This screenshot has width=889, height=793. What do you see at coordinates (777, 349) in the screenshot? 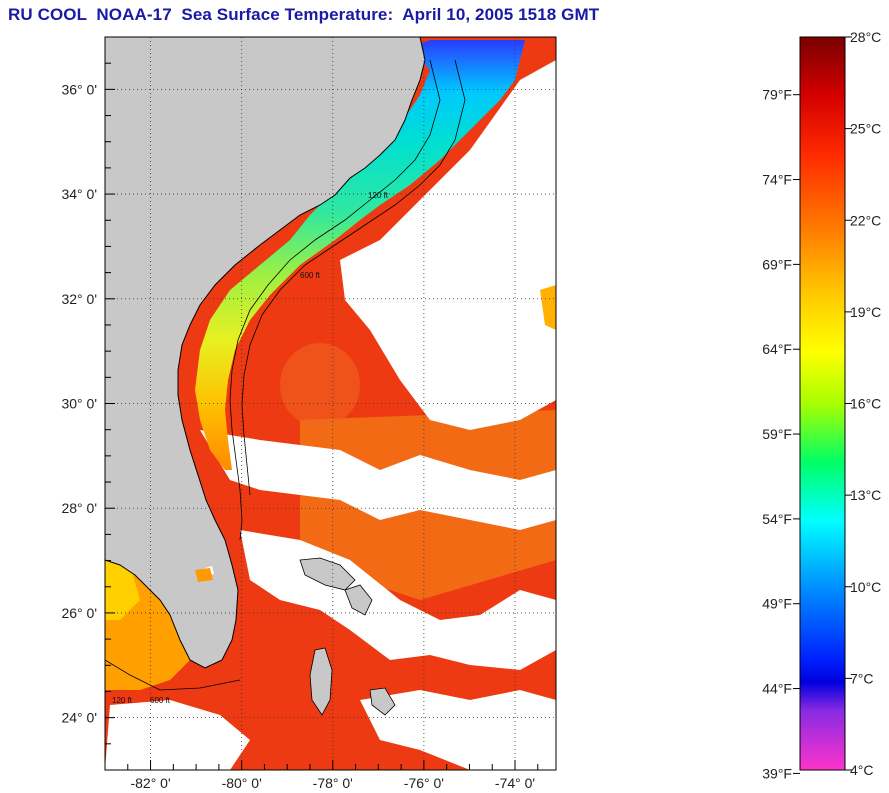
I see `colorbar-fahrenheit-label: 64°F` at bounding box center [777, 349].